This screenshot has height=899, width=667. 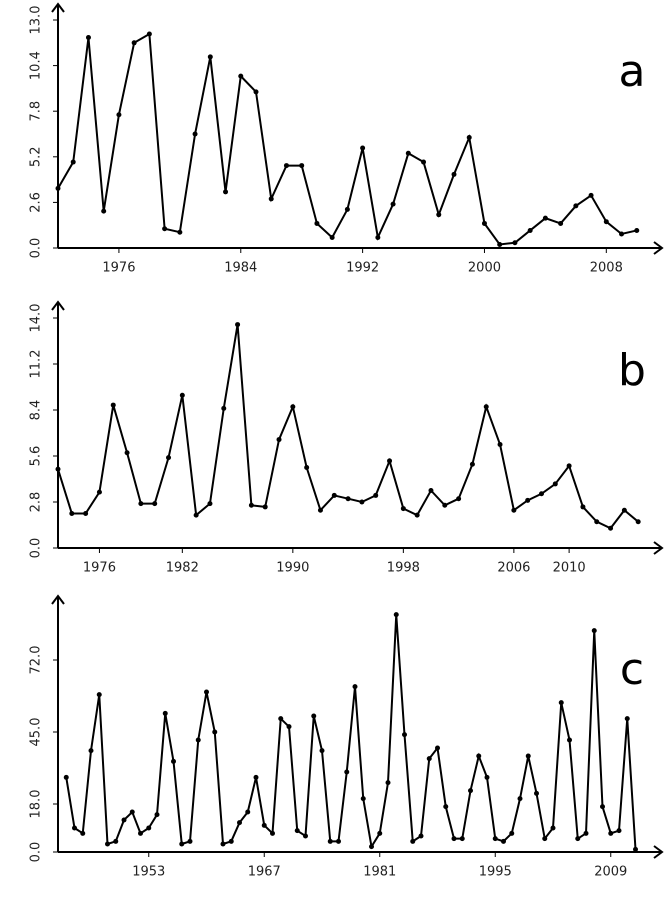 What do you see at coordinates (569, 568) in the screenshot?
I see `x-tick-label: 2010` at bounding box center [569, 568].